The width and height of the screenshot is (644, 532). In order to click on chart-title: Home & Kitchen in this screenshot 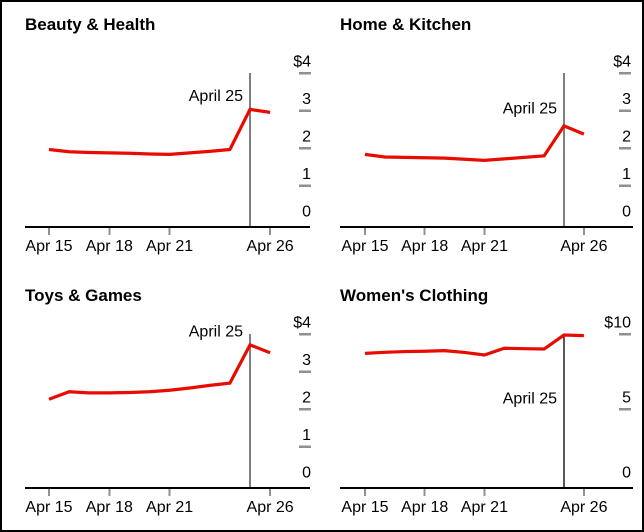, I will do `click(406, 24)`.